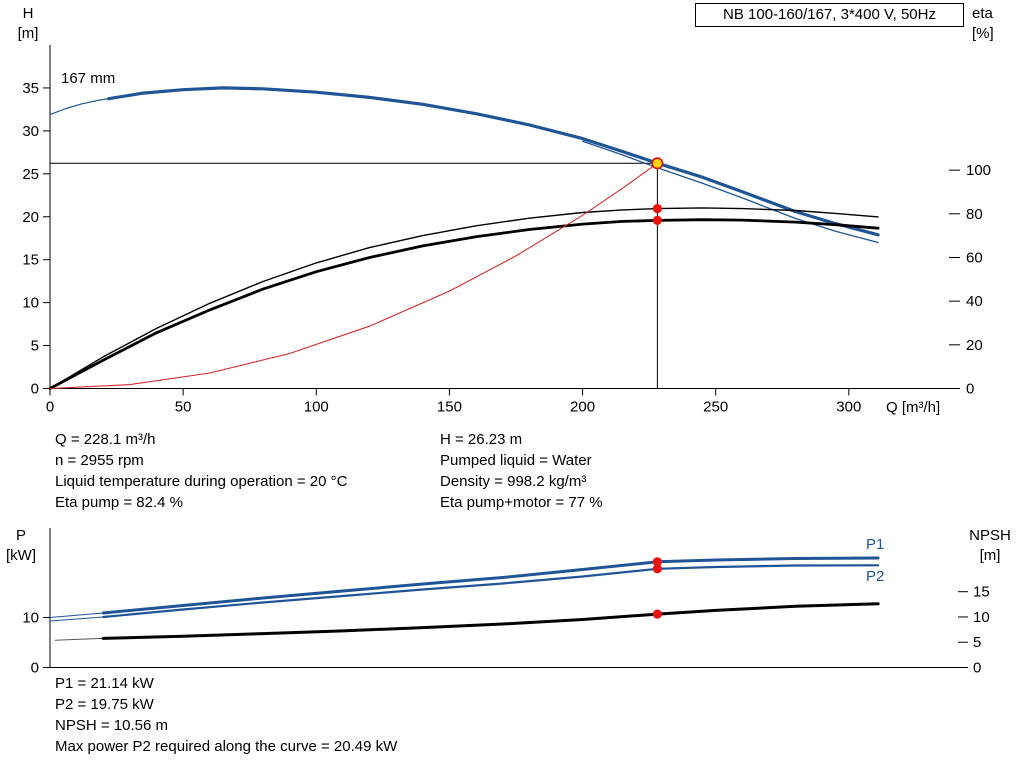  What do you see at coordinates (493, 161) in the screenshot?
I see `head-curve-167mm` at bounding box center [493, 161].